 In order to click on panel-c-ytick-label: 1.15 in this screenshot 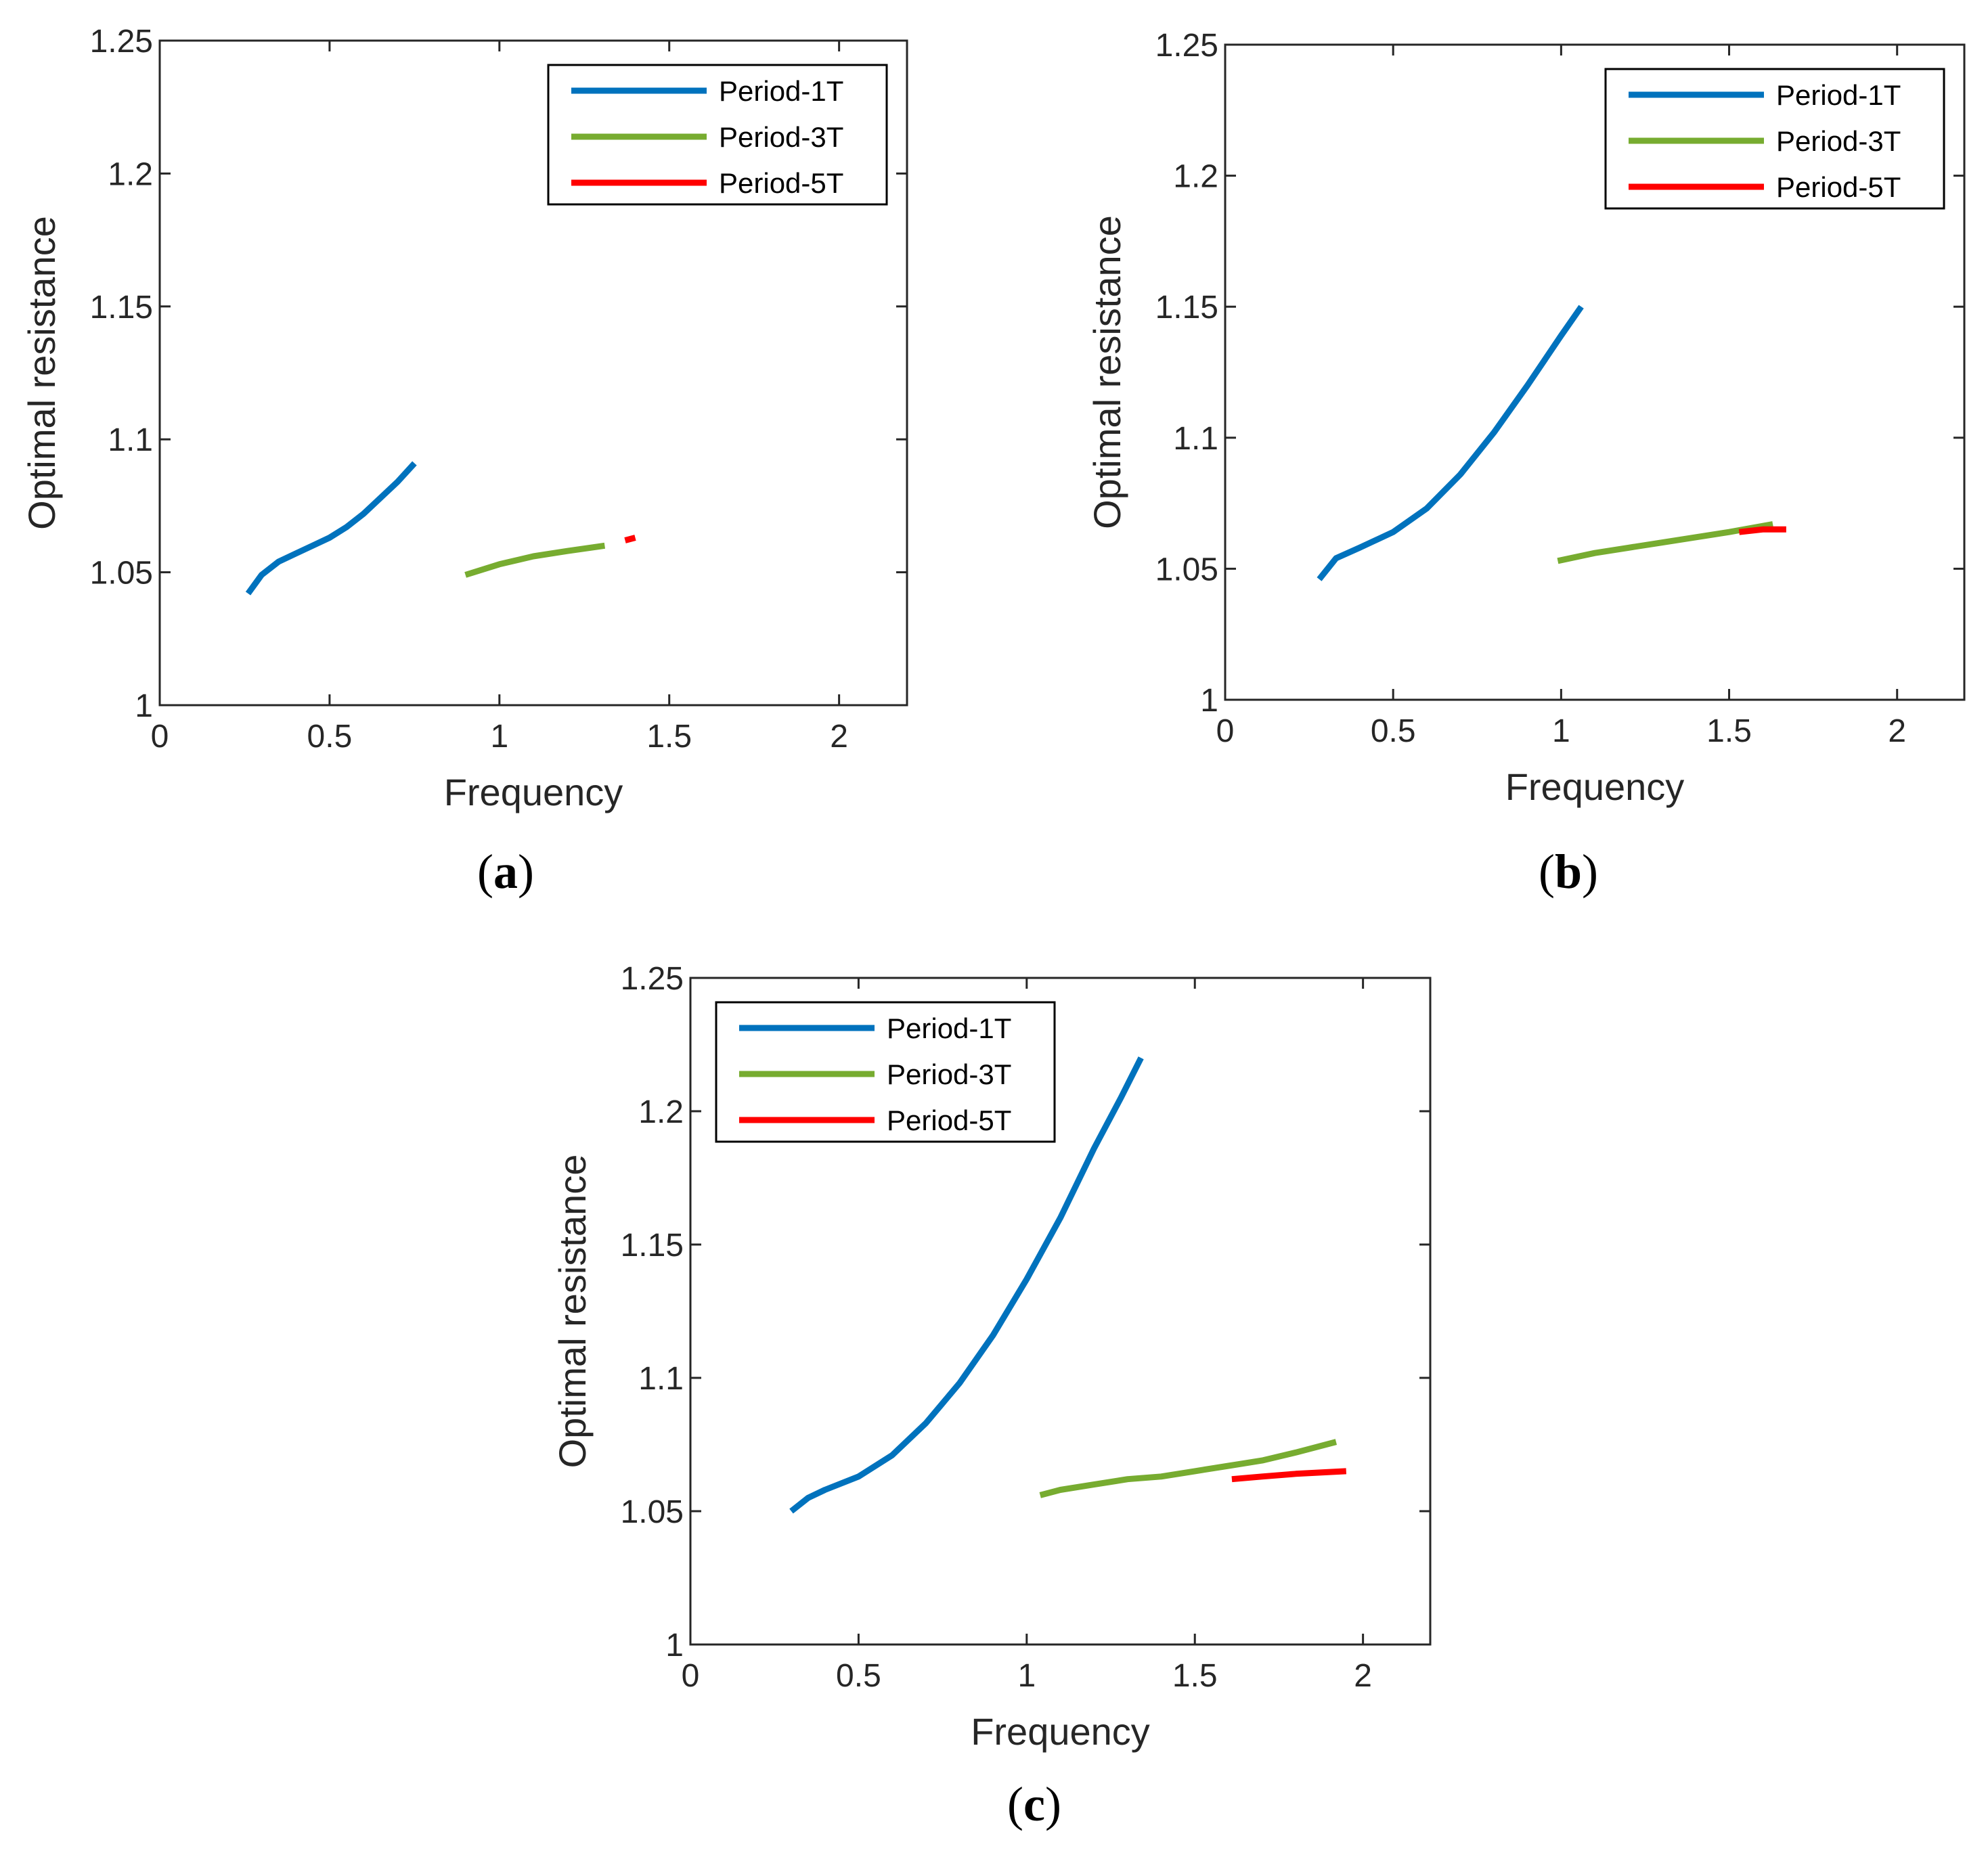, I will do `click(652, 1245)`.